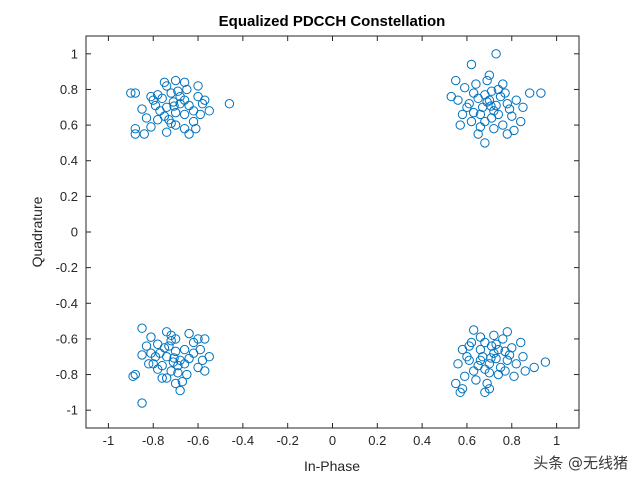 This screenshot has width=640, height=481. I want to click on y-tick-label: 0, so click(74, 232).